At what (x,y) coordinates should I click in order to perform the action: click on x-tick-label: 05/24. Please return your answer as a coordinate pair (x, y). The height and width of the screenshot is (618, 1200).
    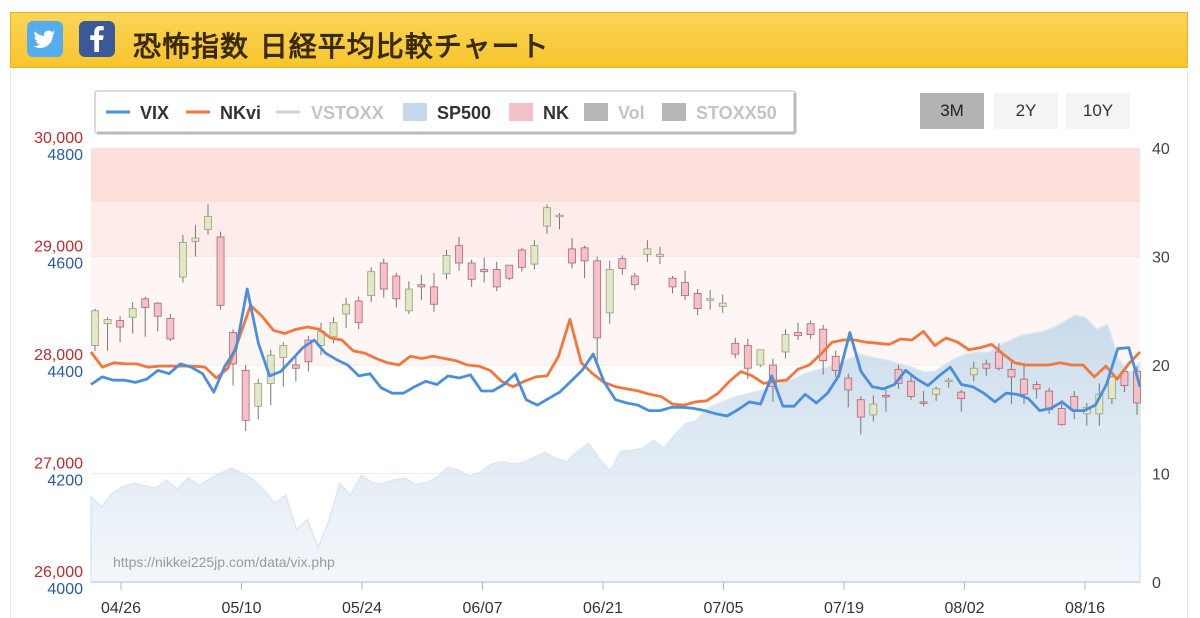
    Looking at the image, I should click on (362, 608).